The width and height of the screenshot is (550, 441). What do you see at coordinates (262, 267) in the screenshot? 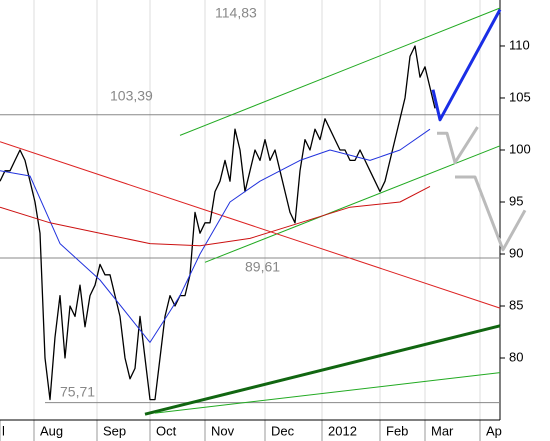
I see `level-label: 89,61` at bounding box center [262, 267].